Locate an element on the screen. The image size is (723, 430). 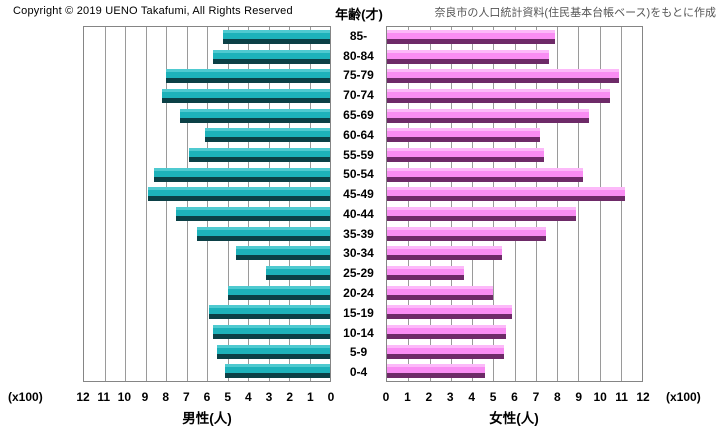
age-group-label: 20-24 is located at coordinates (358, 293).